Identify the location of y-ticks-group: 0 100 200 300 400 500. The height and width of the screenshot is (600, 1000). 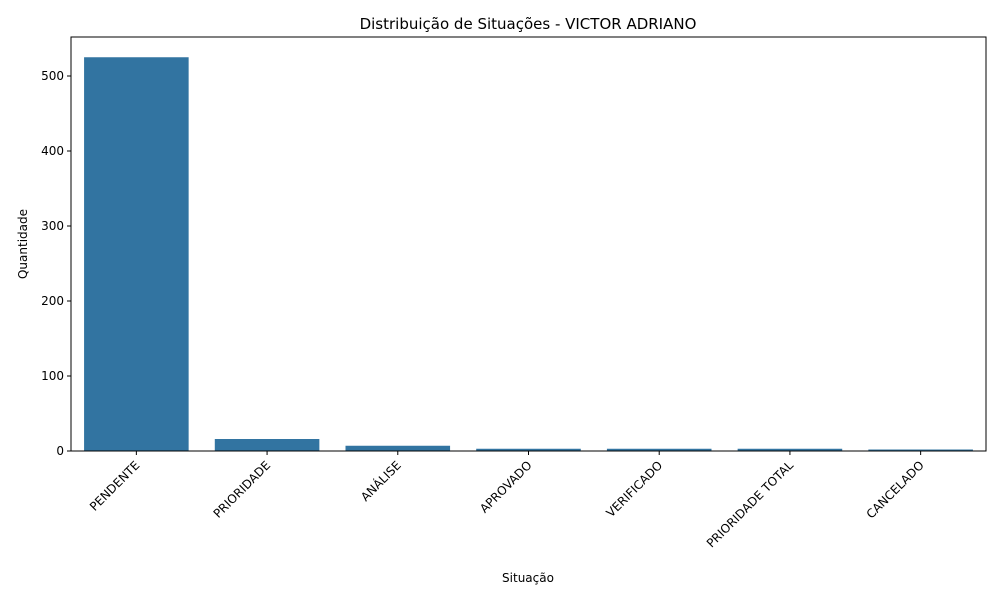
(56, 263).